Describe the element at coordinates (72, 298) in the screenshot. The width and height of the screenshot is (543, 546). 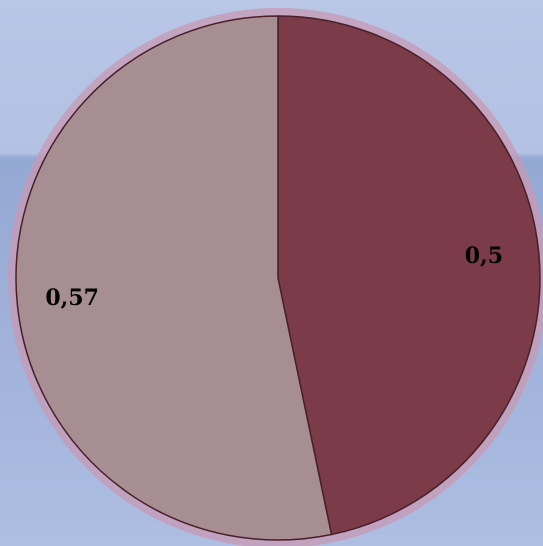
I see `slice-data-label-1: 0,57` at that location.